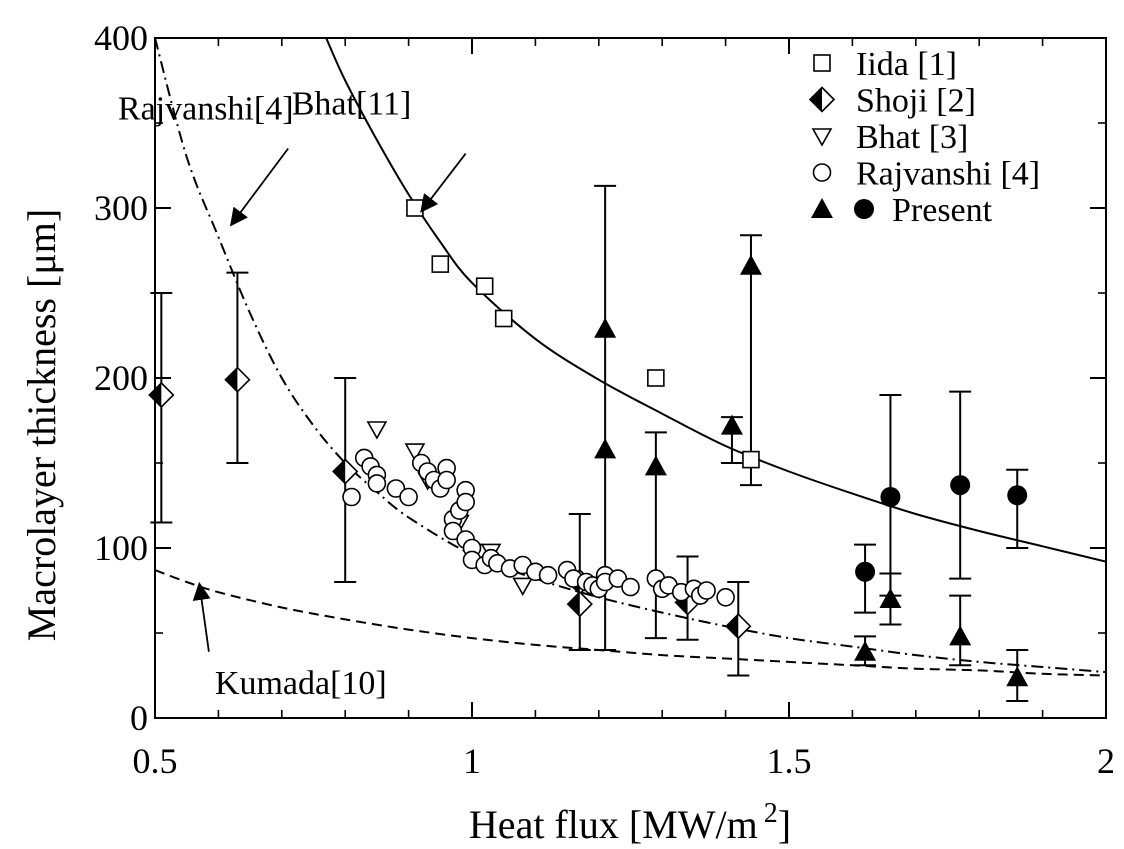 The height and width of the screenshot is (849, 1124). What do you see at coordinates (902, 210) in the screenshot?
I see `legend-item-present: Present` at bounding box center [902, 210].